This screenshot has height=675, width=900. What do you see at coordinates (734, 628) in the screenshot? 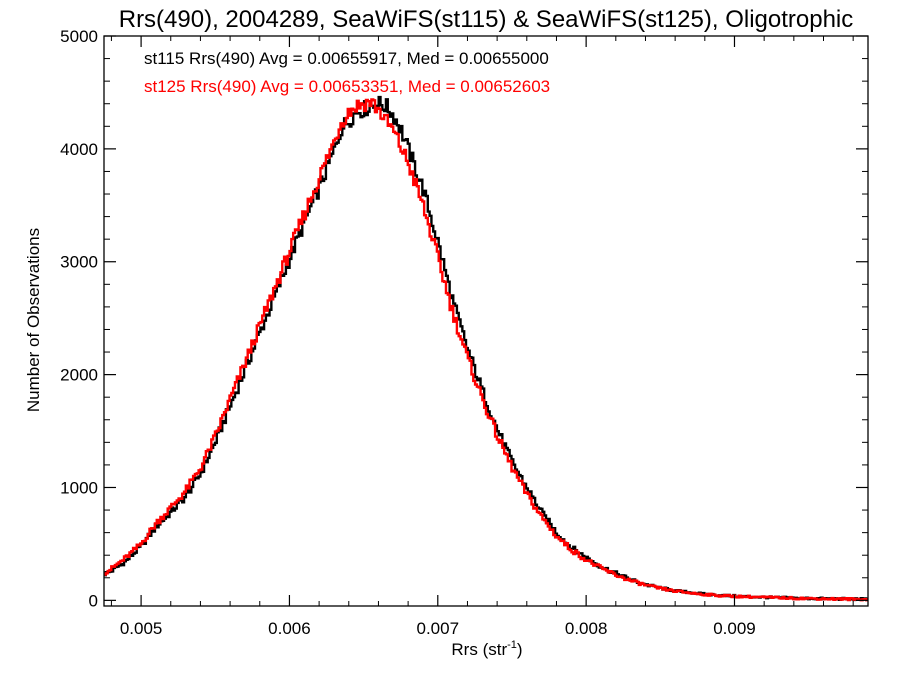
I see `x-tick-label: 0.009` at bounding box center [734, 628].